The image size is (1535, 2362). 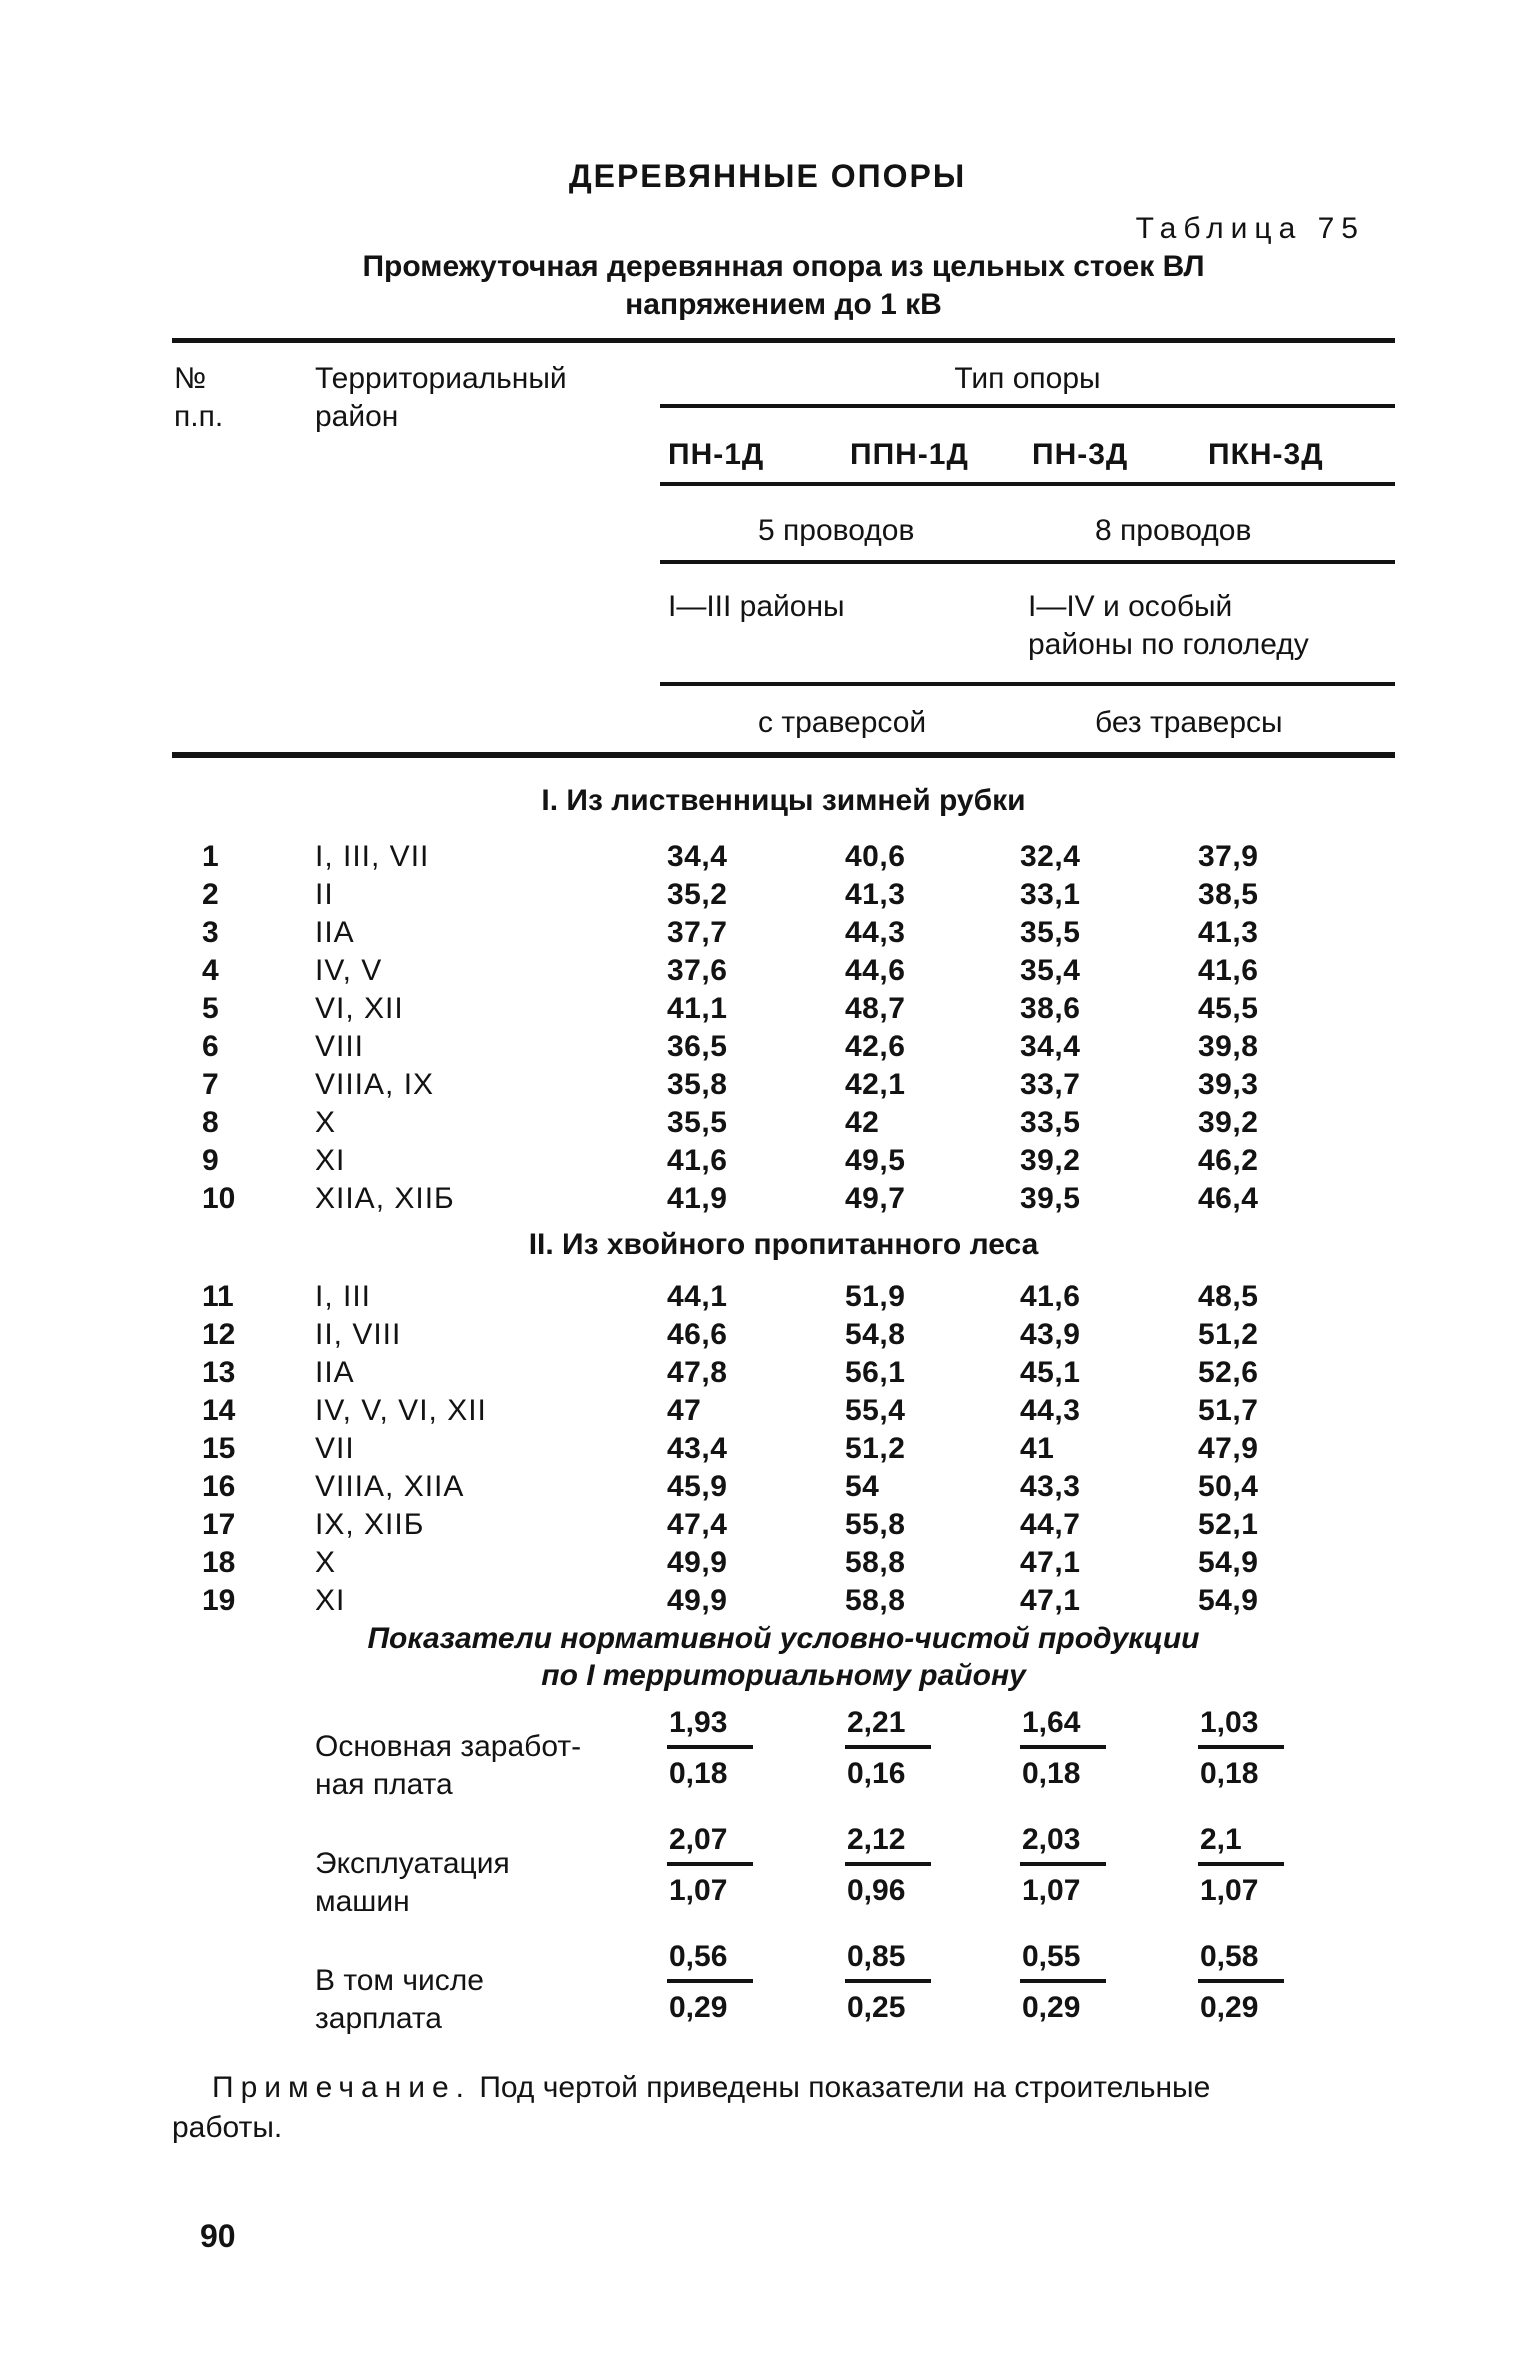 I want to click on horizontal-rule-under-type-group, so click(x=1027, y=406).